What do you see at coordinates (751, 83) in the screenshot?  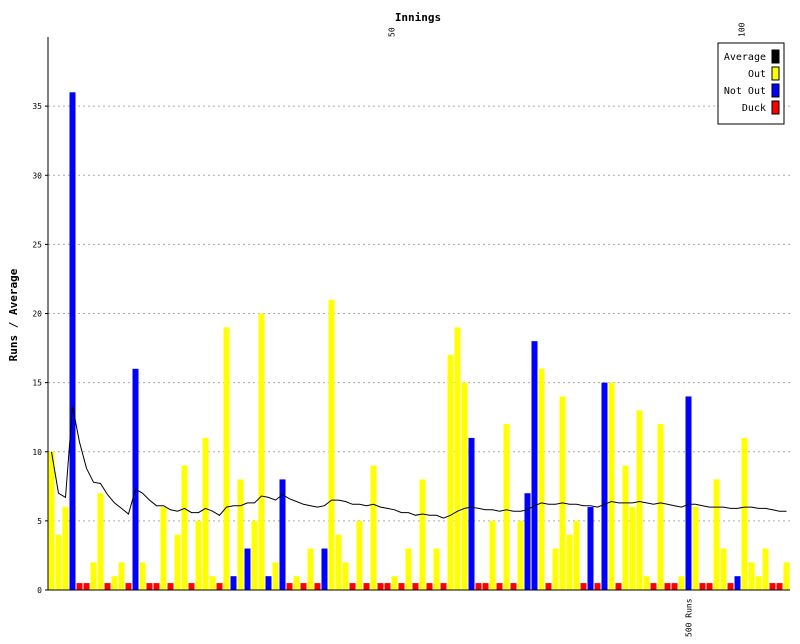 I see `legend: Average Out Not Out Duck` at bounding box center [751, 83].